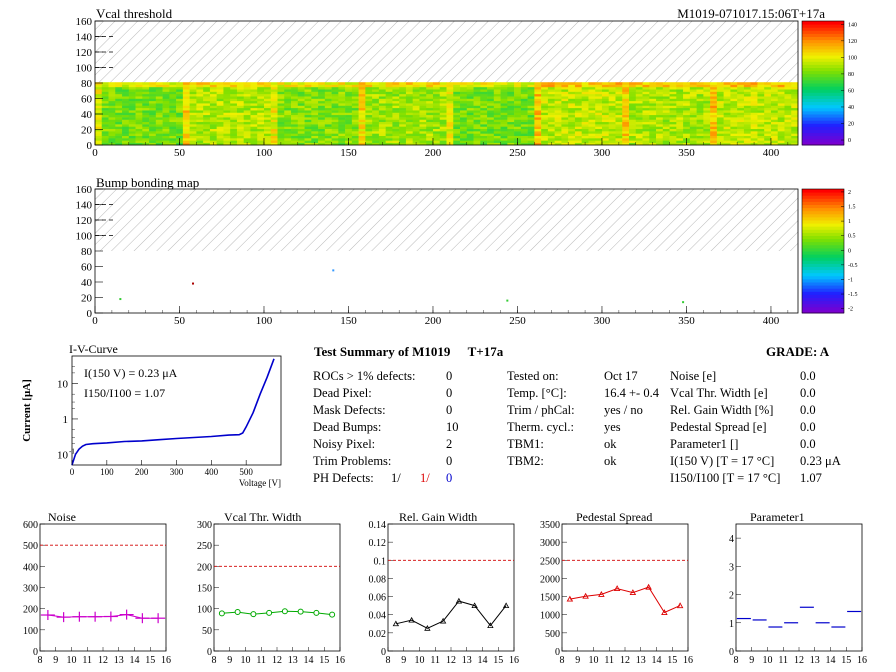  What do you see at coordinates (625, 600) in the screenshot?
I see `pedestal-spread-series-line` at bounding box center [625, 600].